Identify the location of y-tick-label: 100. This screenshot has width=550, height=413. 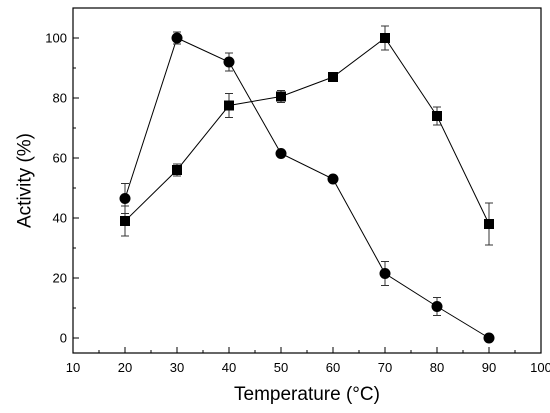
(56, 38).